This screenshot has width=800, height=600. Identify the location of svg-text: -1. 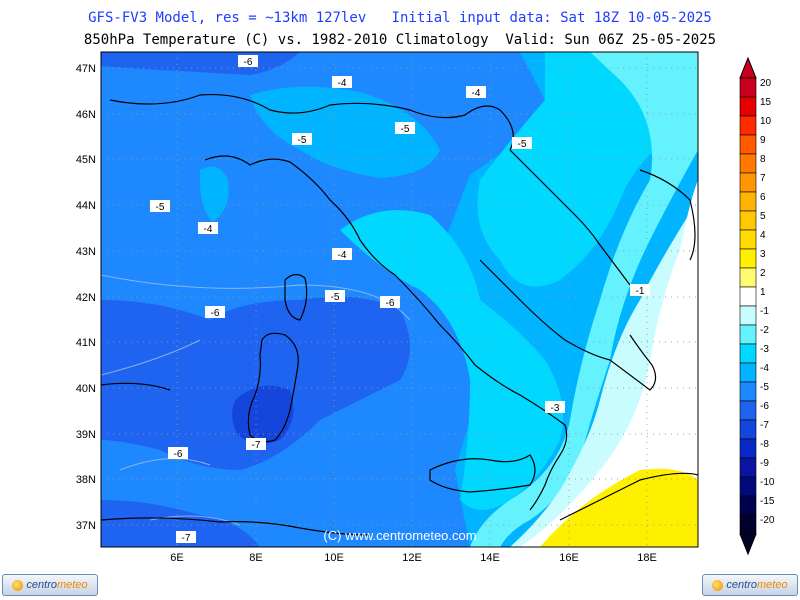
(640, 291).